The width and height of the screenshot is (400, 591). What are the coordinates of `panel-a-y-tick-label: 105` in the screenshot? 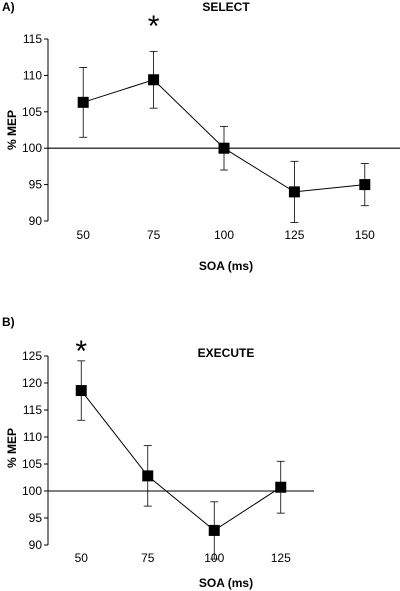 It's located at (32, 112).